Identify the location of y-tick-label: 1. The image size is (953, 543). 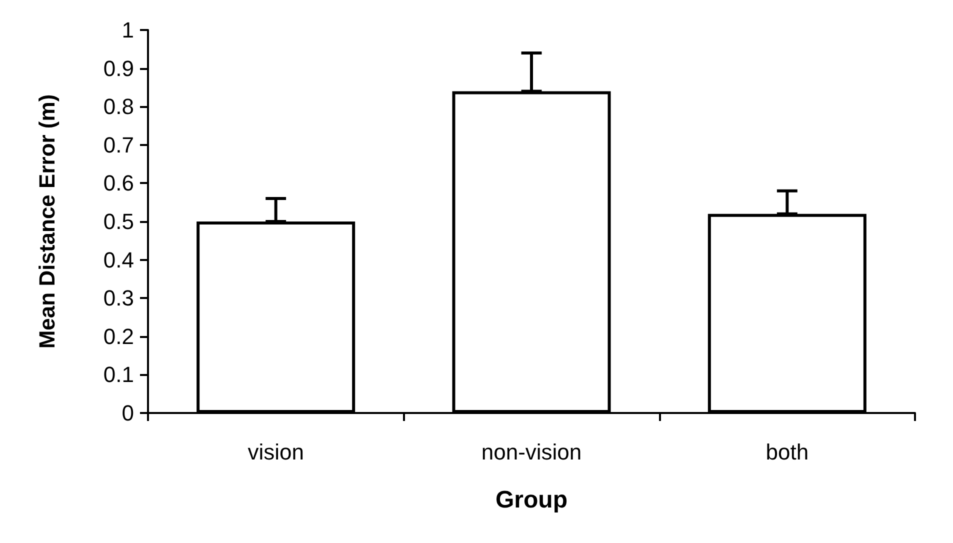
(128, 30).